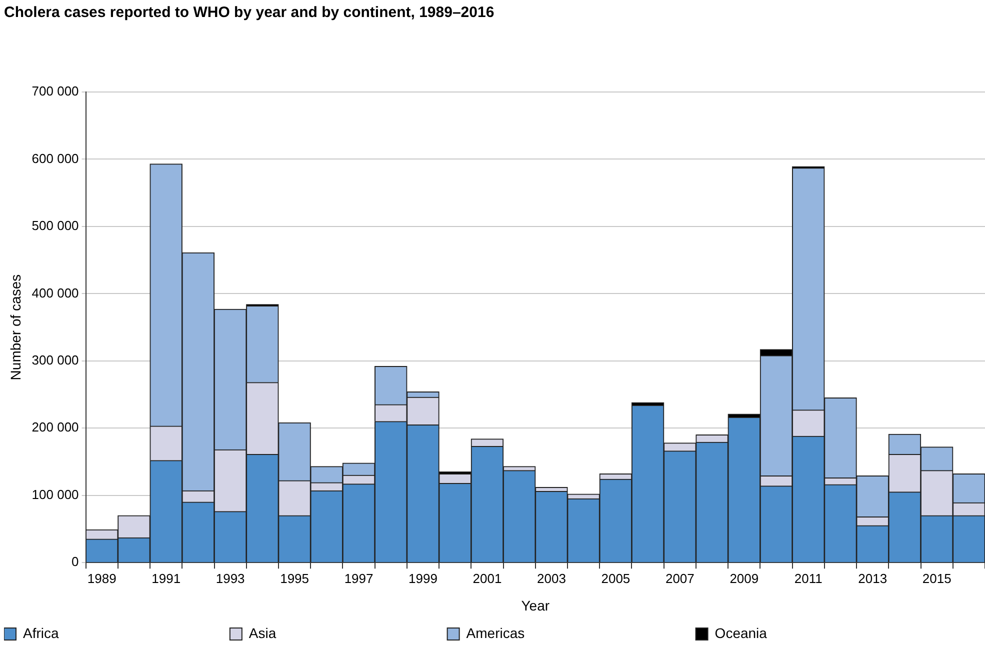 The width and height of the screenshot is (985, 655). What do you see at coordinates (55, 91) in the screenshot?
I see `y-tick-label: 700 000` at bounding box center [55, 91].